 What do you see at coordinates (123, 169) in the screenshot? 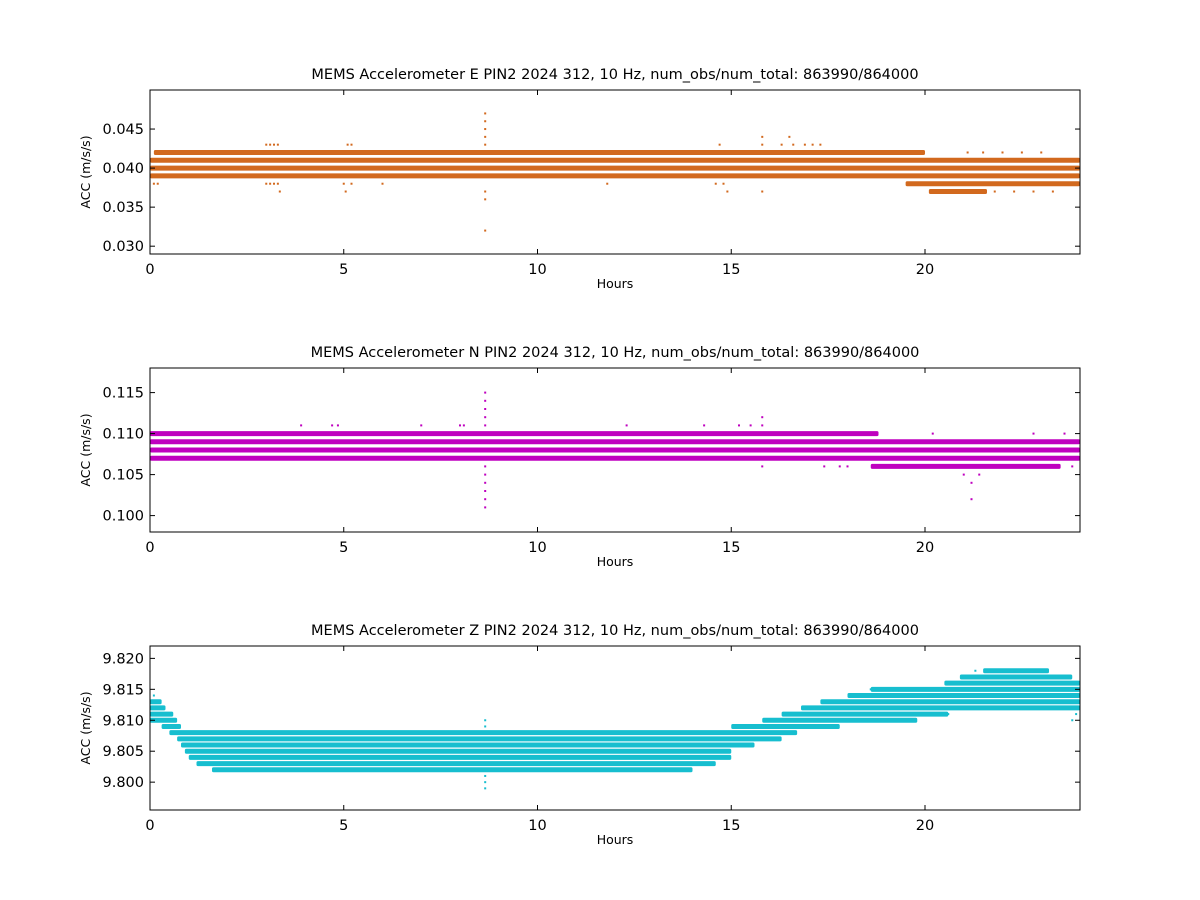
I see `y-tick-label: 0.040` at bounding box center [123, 169].